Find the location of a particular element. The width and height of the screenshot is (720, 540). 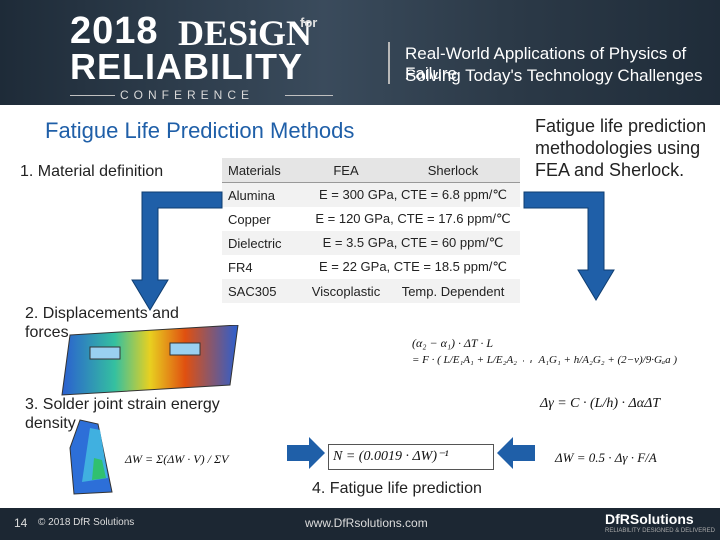

life-formula: N = (0.0019 · ΔW)⁻¹ is located at coordinates (411, 457).